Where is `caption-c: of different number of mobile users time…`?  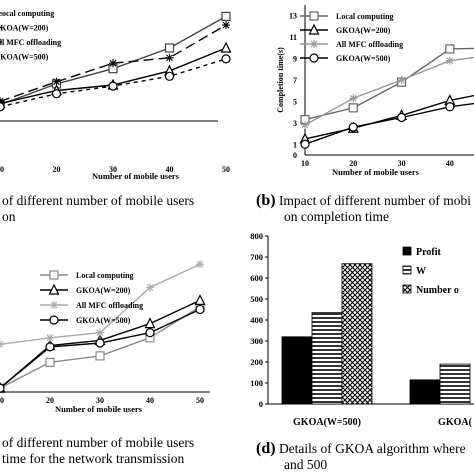 caption-c: of different number of mobile users time… is located at coordinates (98, 451).